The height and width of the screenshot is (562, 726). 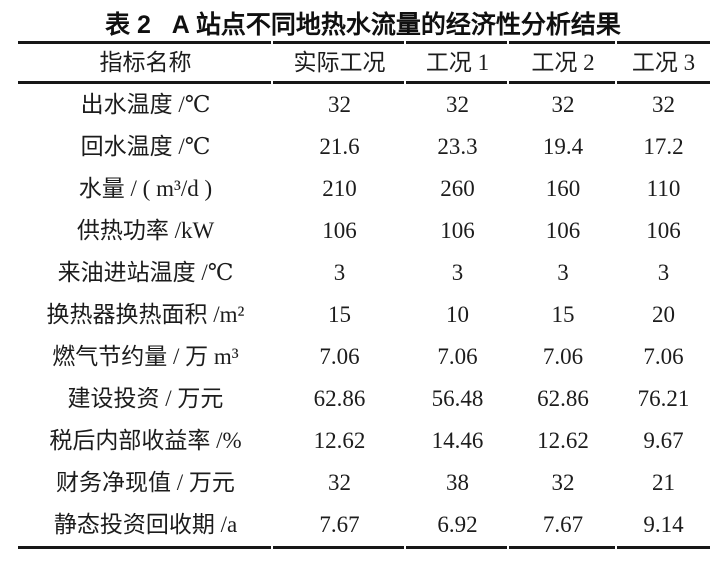 I want to click on table-row: 建设投资 / 万元 62.86 56.48 62.86 76.21, so click(x=364, y=399).